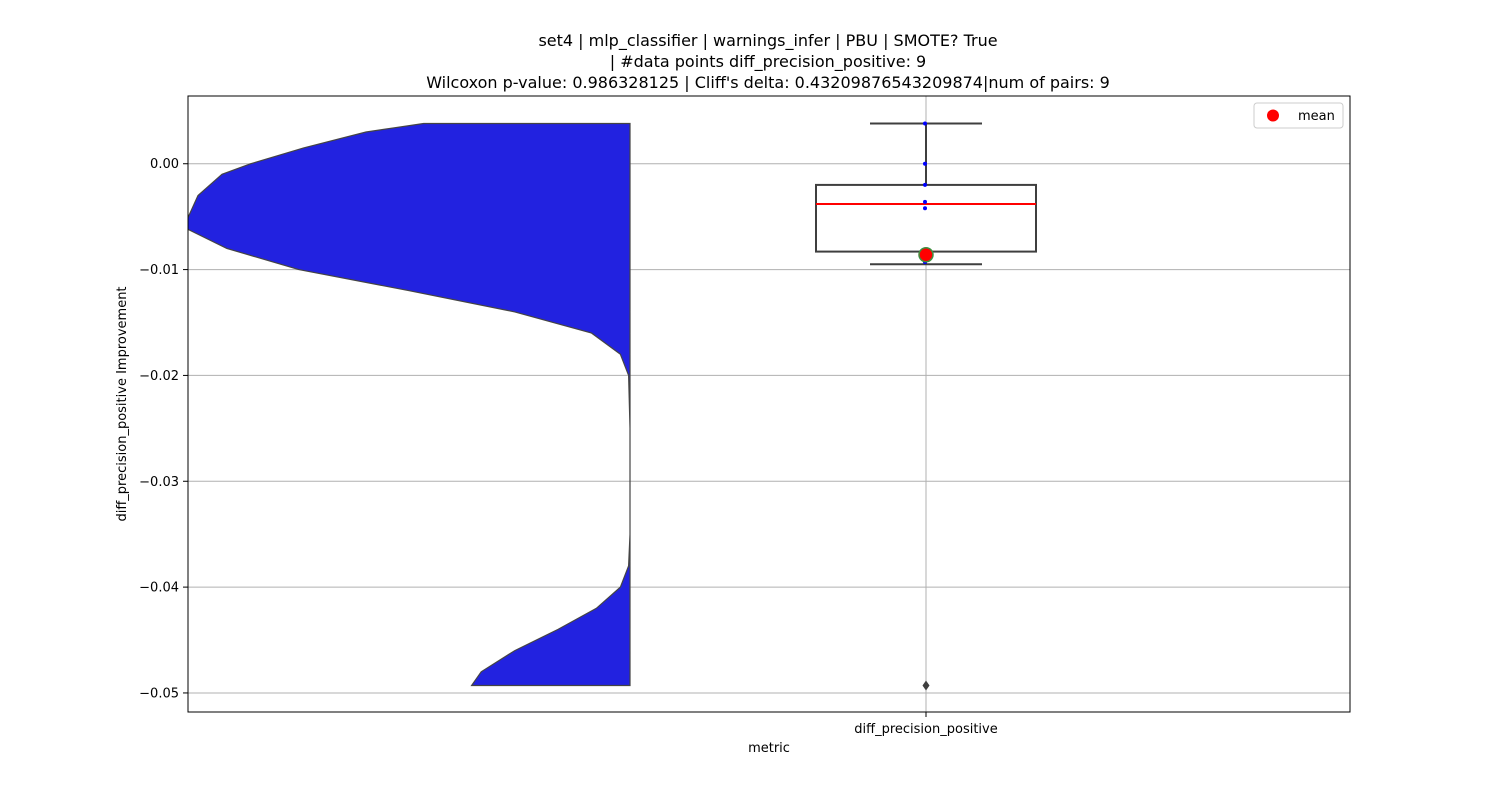 Image resolution: width=1500 pixels, height=800 pixels. What do you see at coordinates (1316, 116) in the screenshot?
I see `legend-label-mean: mean` at bounding box center [1316, 116].